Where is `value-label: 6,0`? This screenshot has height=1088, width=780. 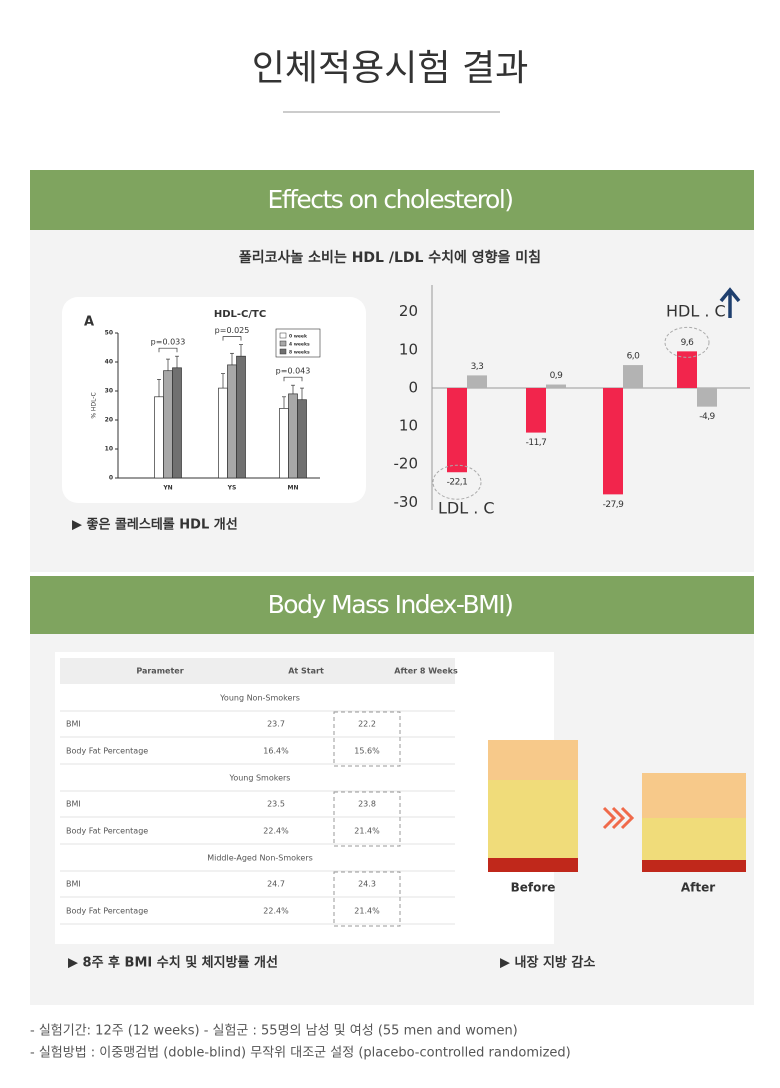 value-label: 6,0 is located at coordinates (634, 357).